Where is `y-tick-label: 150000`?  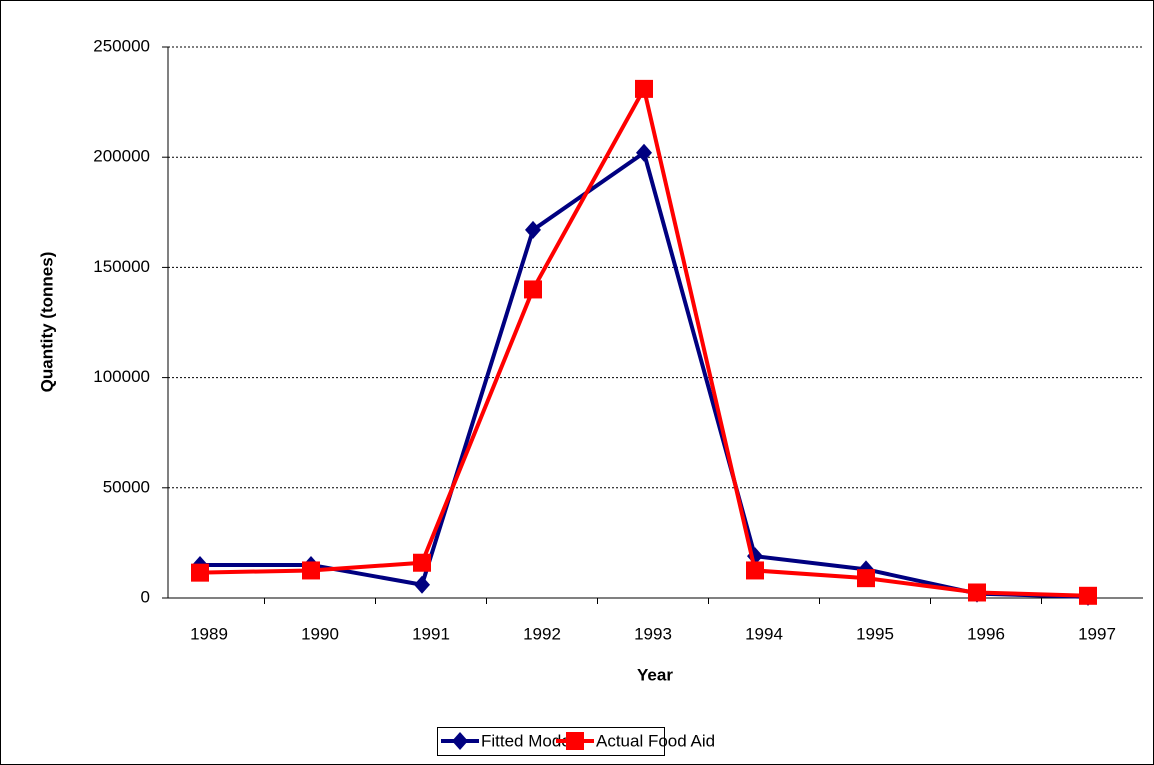 y-tick-label: 150000 is located at coordinates (121, 266).